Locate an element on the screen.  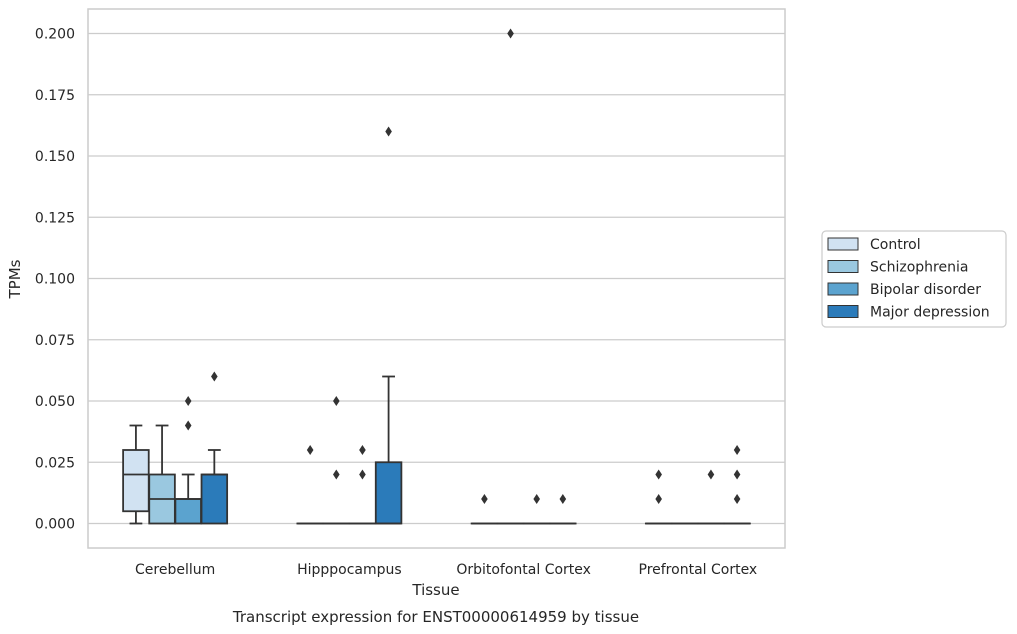
y-axis-label: TPMs is located at coordinates (15, 279).